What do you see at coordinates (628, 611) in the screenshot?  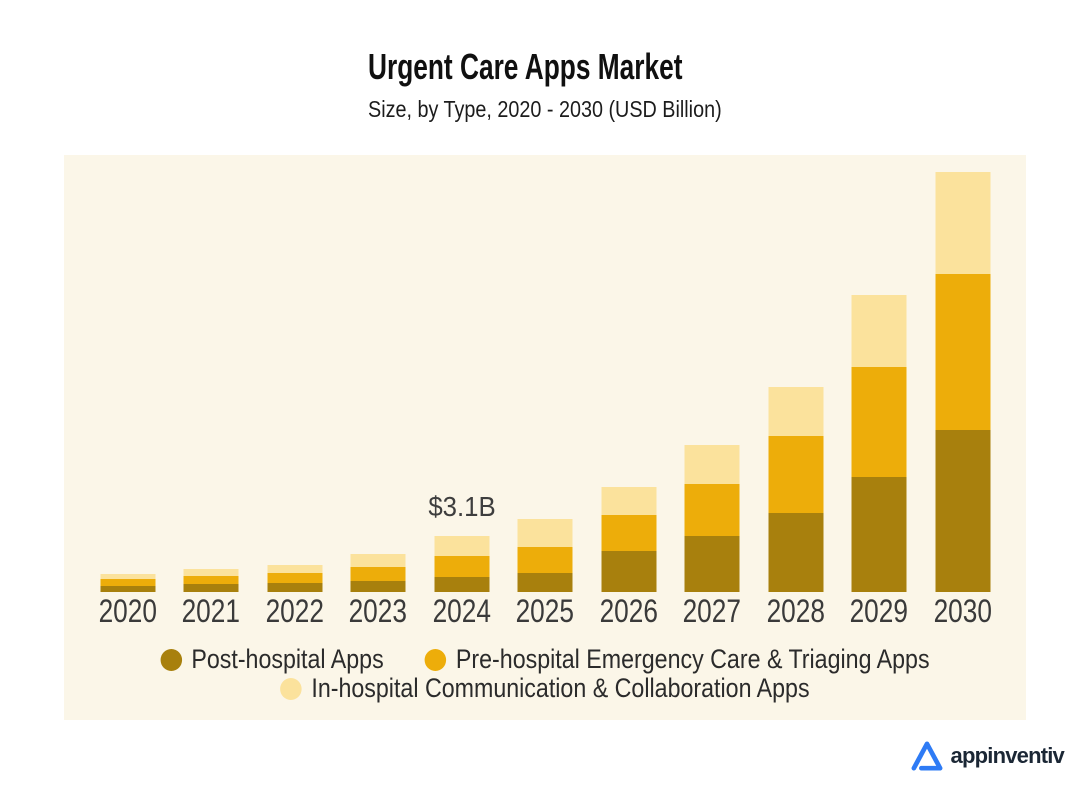 I see `x-axis-label-2026: 2026` at bounding box center [628, 611].